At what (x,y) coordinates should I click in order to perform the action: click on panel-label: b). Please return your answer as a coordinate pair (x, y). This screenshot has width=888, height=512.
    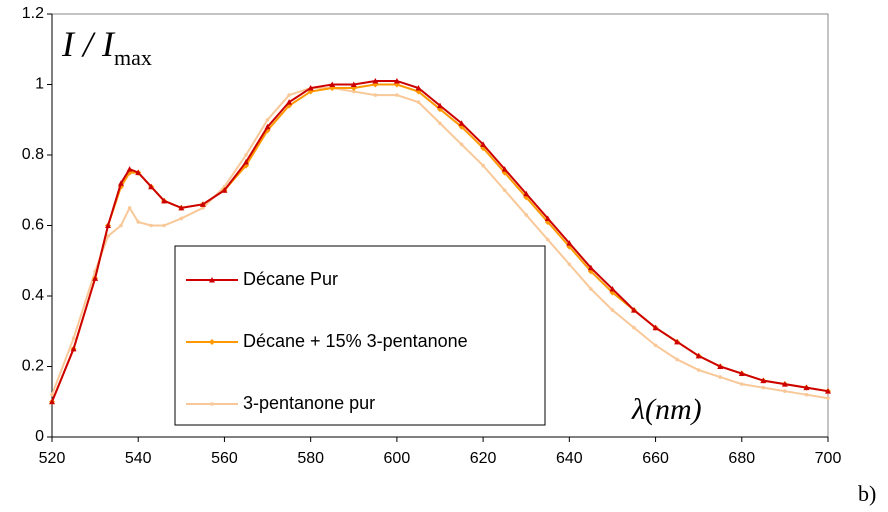
    Looking at the image, I should click on (867, 493).